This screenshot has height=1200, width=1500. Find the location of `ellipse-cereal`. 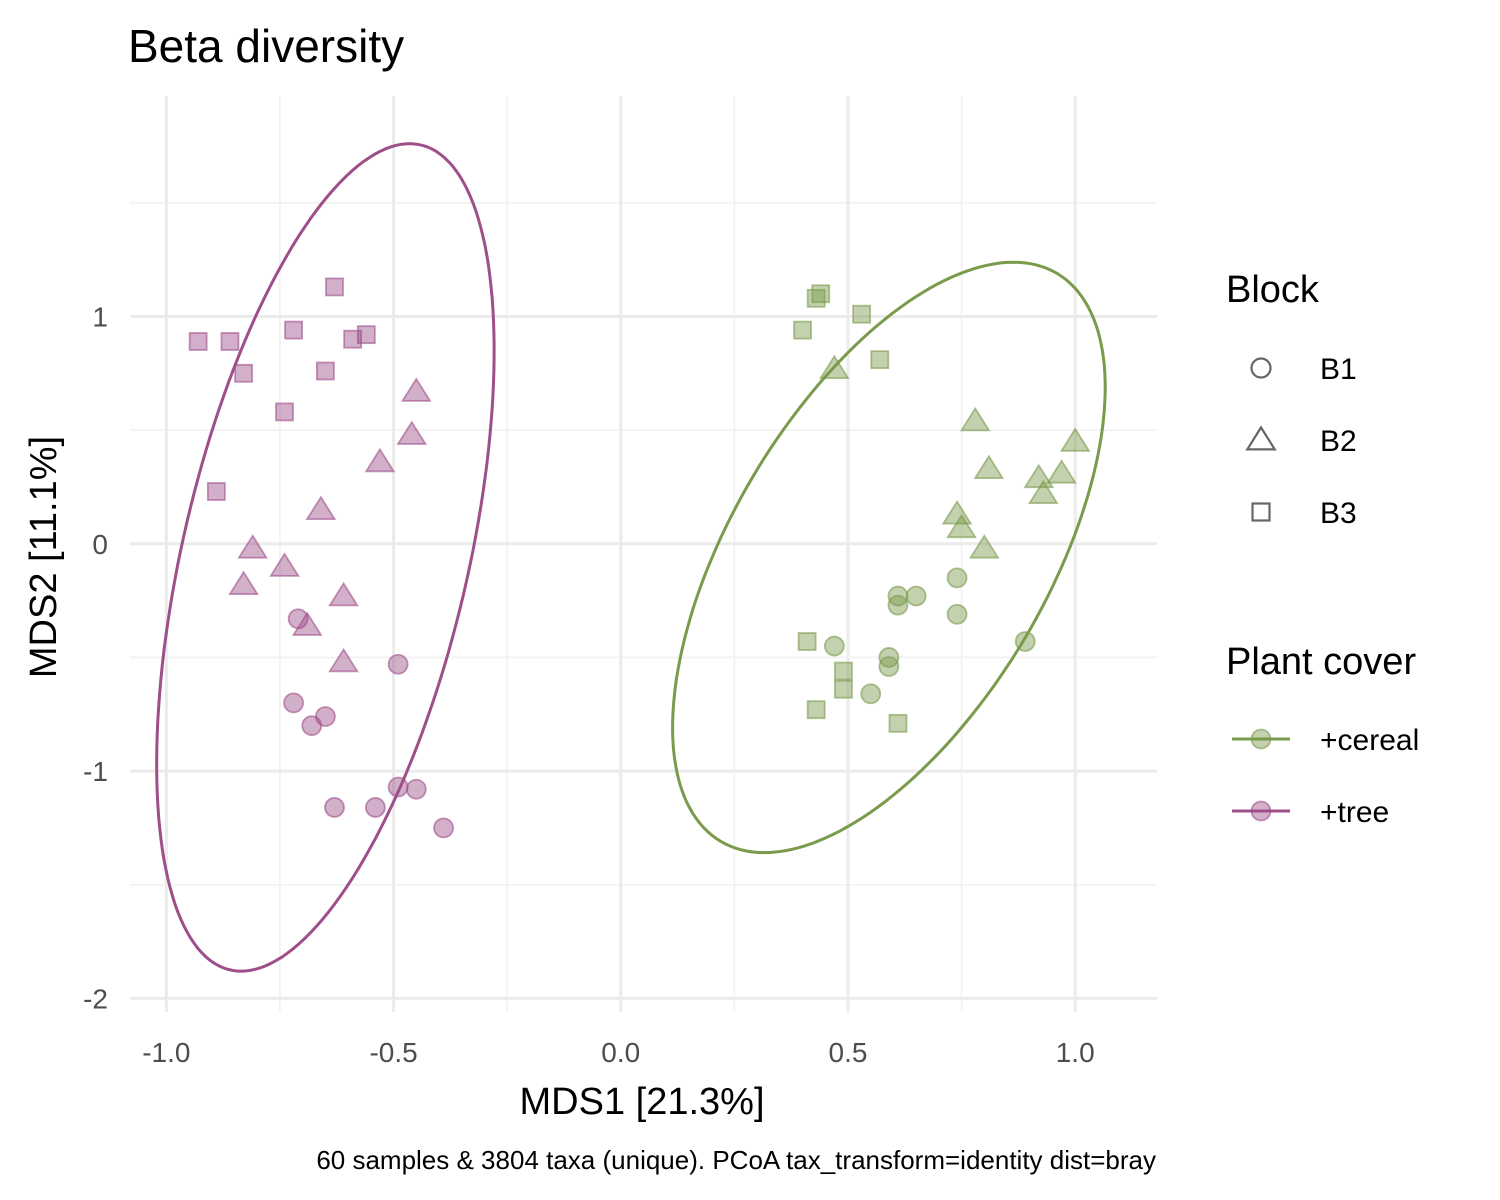

ellipse-cereal is located at coordinates (889, 557).